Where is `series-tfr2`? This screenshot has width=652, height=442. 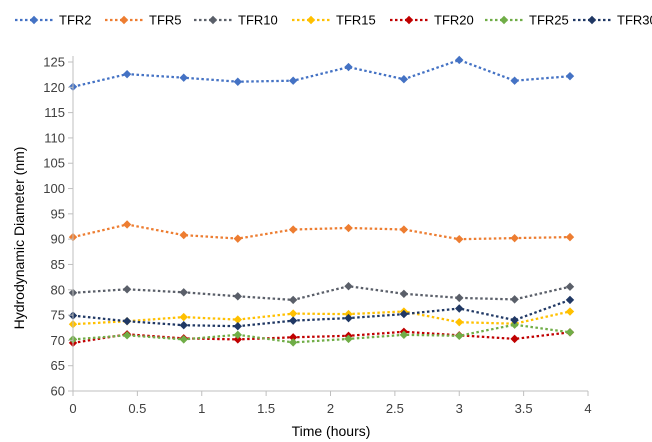
series-tfr2 is located at coordinates (321, 73).